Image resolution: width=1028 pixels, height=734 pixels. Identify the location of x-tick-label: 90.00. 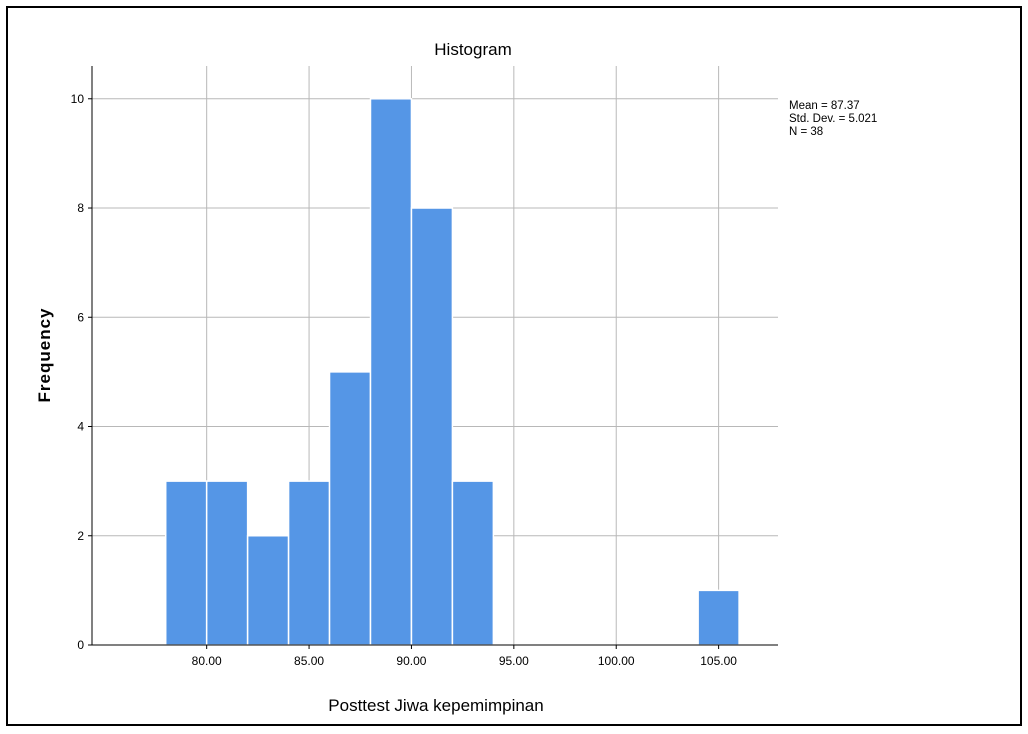
(411, 661).